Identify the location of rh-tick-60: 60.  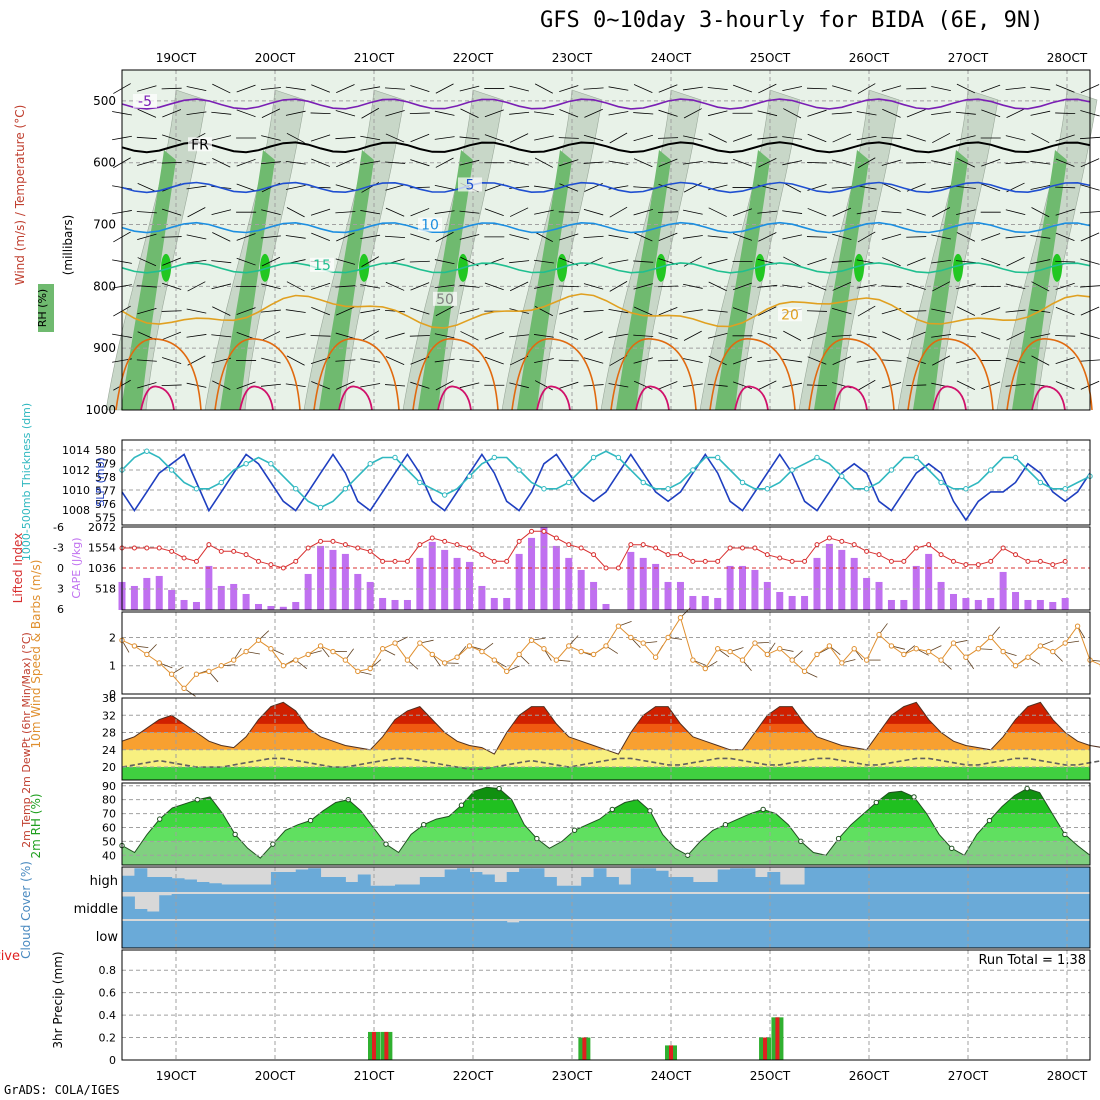
(109, 827).